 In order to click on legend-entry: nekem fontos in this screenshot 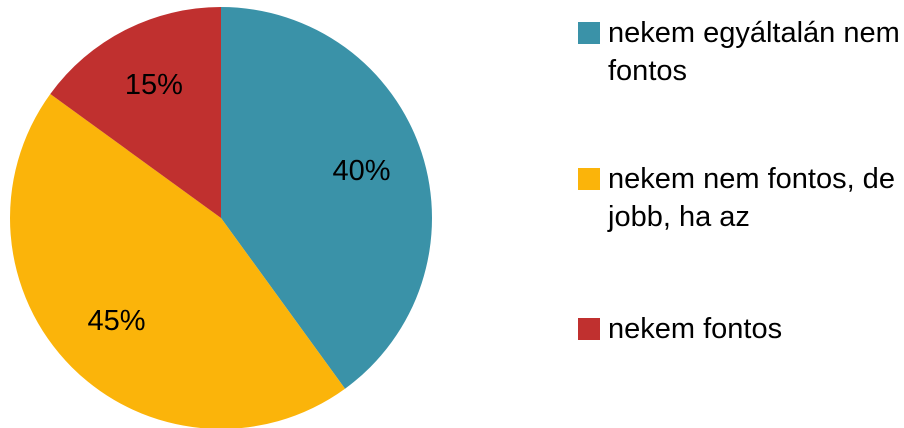, I will do `click(741, 329)`.